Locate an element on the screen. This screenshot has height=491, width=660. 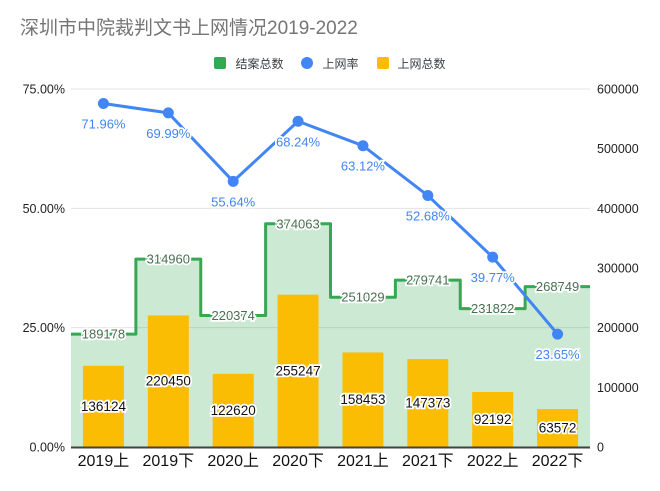
left-axis-tick-label: 0.00% is located at coordinates (47, 448).